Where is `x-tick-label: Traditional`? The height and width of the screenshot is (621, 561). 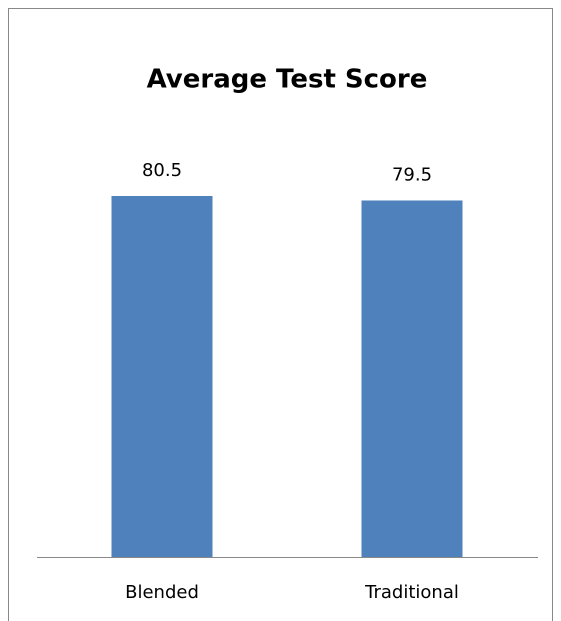 x-tick-label: Traditional is located at coordinates (411, 592).